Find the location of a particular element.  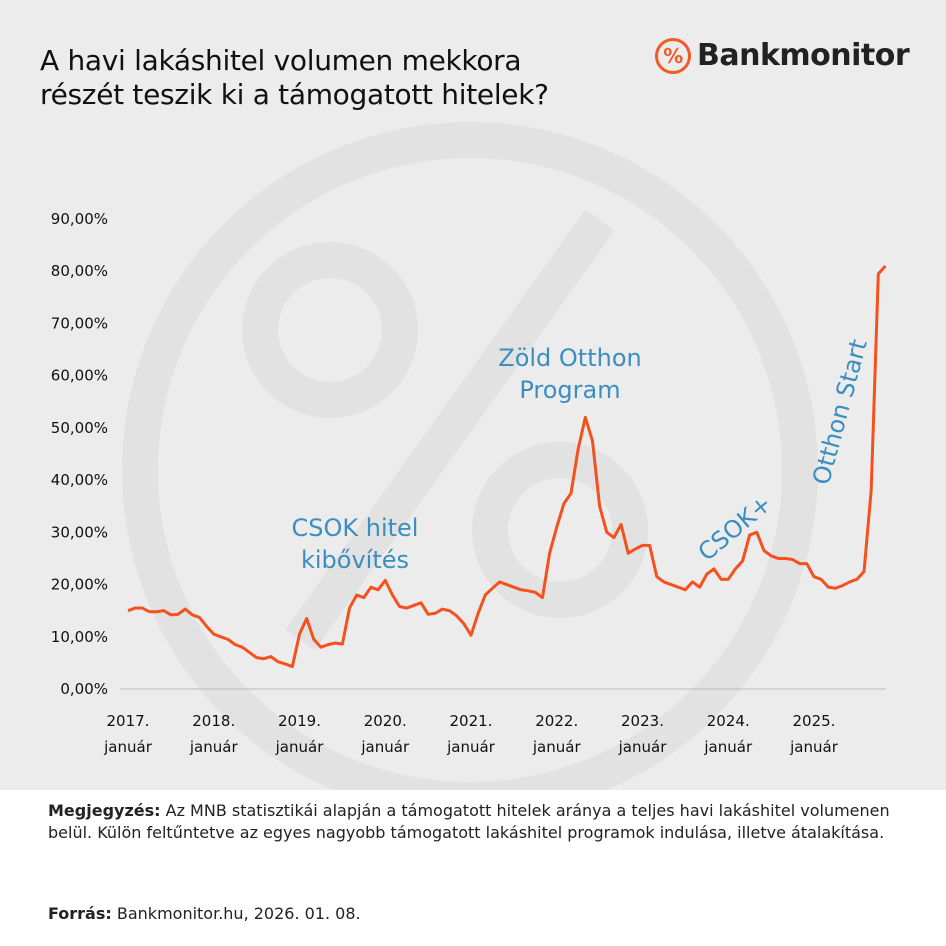

source-text: Bankmonitor.hu, 2026. 01. 08. is located at coordinates (238, 913).